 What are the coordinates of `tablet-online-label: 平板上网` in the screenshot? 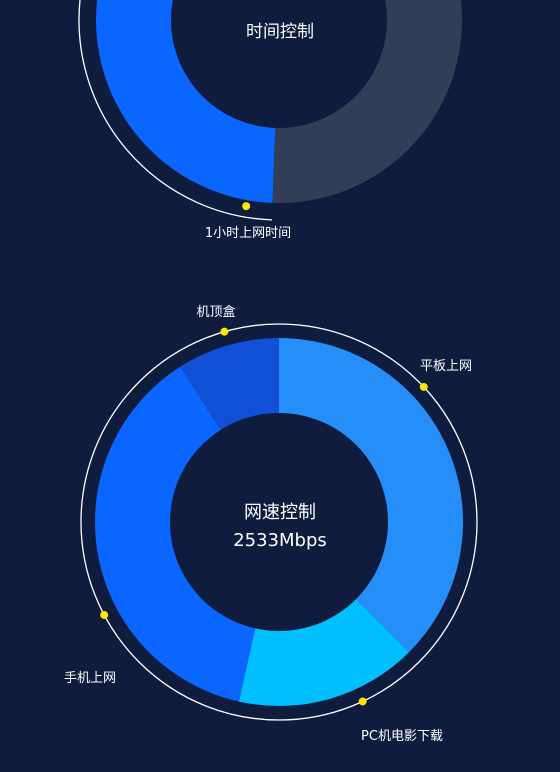 It's located at (446, 366).